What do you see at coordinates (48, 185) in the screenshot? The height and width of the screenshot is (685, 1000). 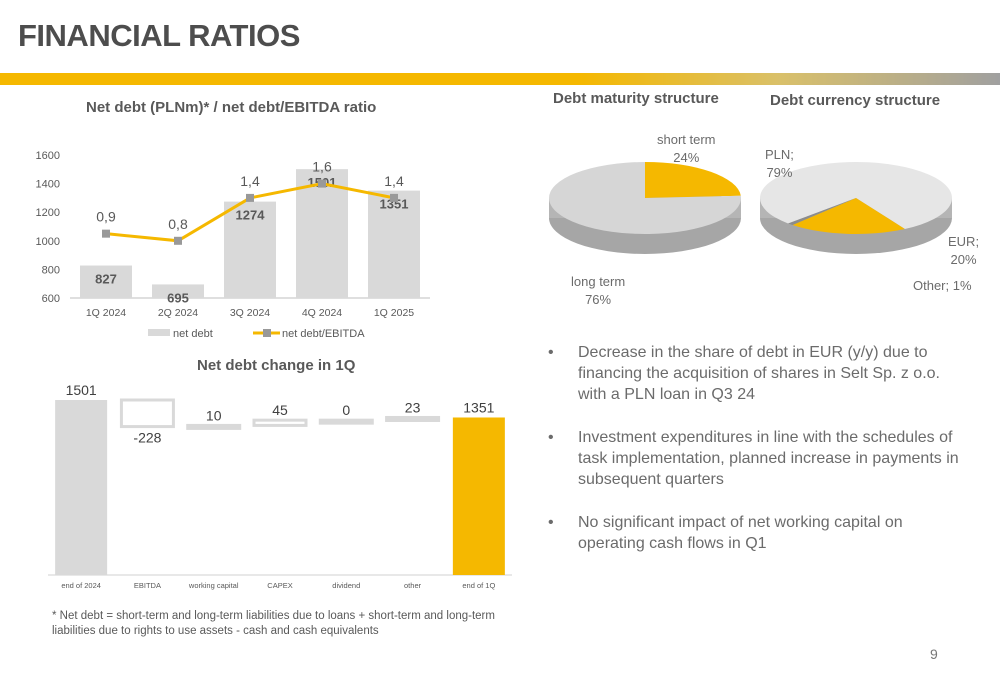 I see `y-tick-label: 1400` at bounding box center [48, 185].